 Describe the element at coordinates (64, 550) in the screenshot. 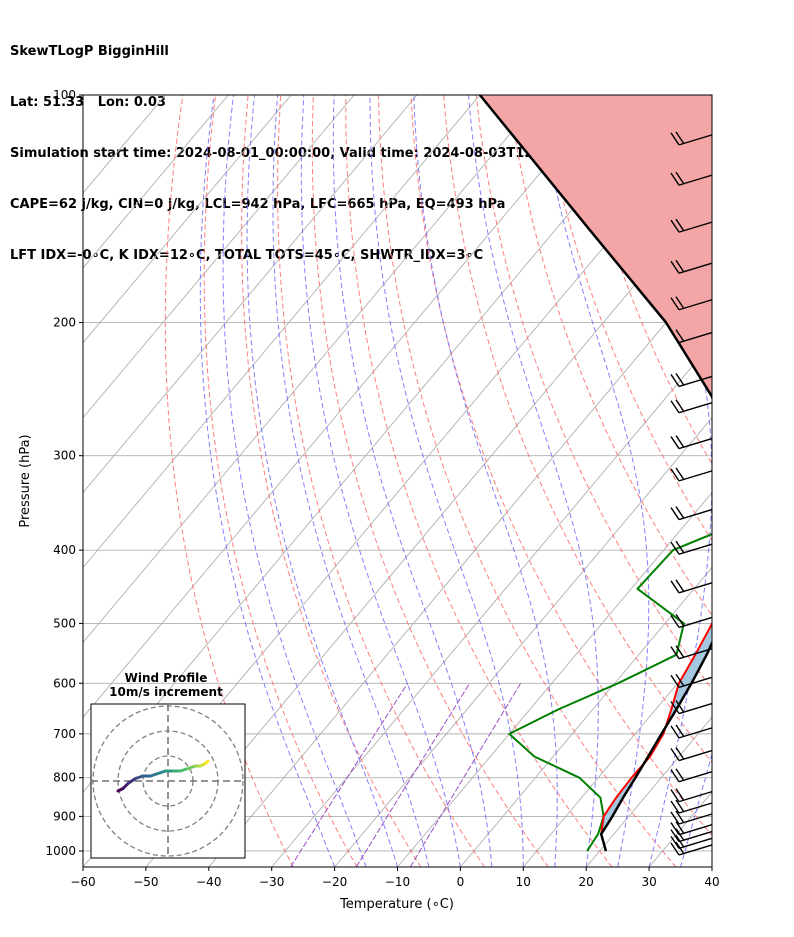

I see `y-tick-label: 400` at that location.